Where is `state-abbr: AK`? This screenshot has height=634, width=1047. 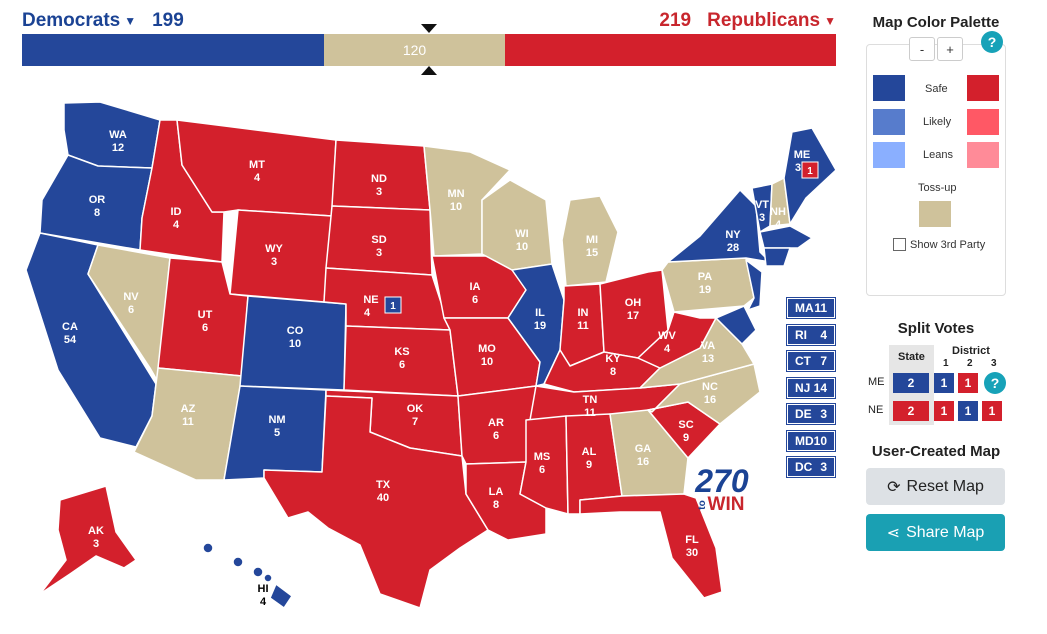
state-abbr: AK is located at coordinates (96, 531).